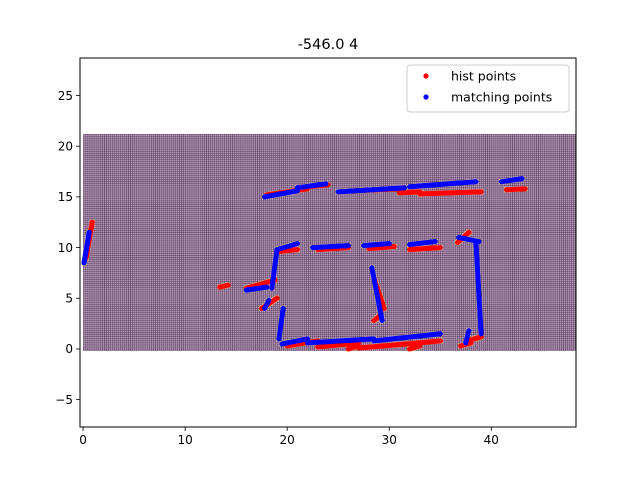 Image resolution: width=640 pixels, height=480 pixels. I want to click on y-tick-label: 0, so click(69, 349).